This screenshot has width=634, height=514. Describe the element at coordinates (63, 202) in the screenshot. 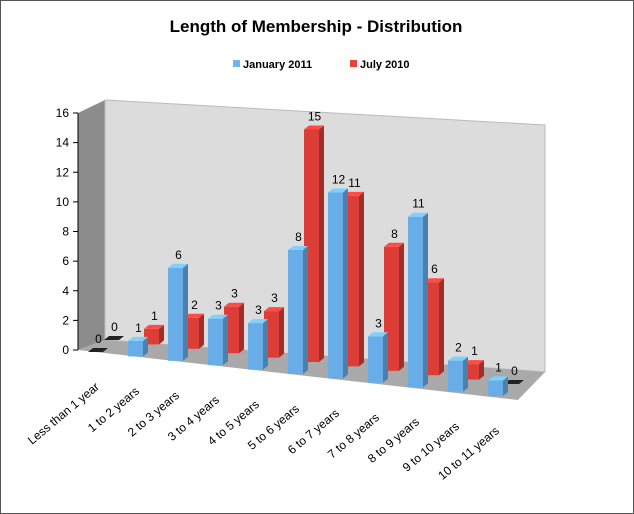

I see `y-tick-label: 10` at that location.